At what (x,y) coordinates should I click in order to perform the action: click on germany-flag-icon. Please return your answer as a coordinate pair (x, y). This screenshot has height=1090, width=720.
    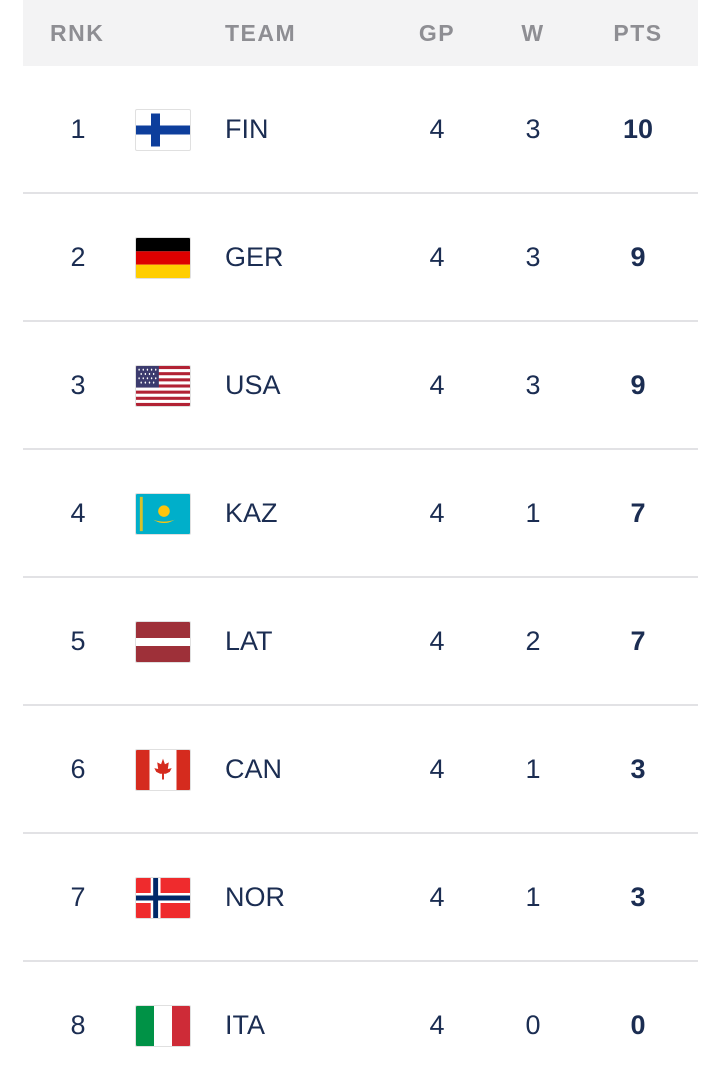
    Looking at the image, I should click on (163, 258).